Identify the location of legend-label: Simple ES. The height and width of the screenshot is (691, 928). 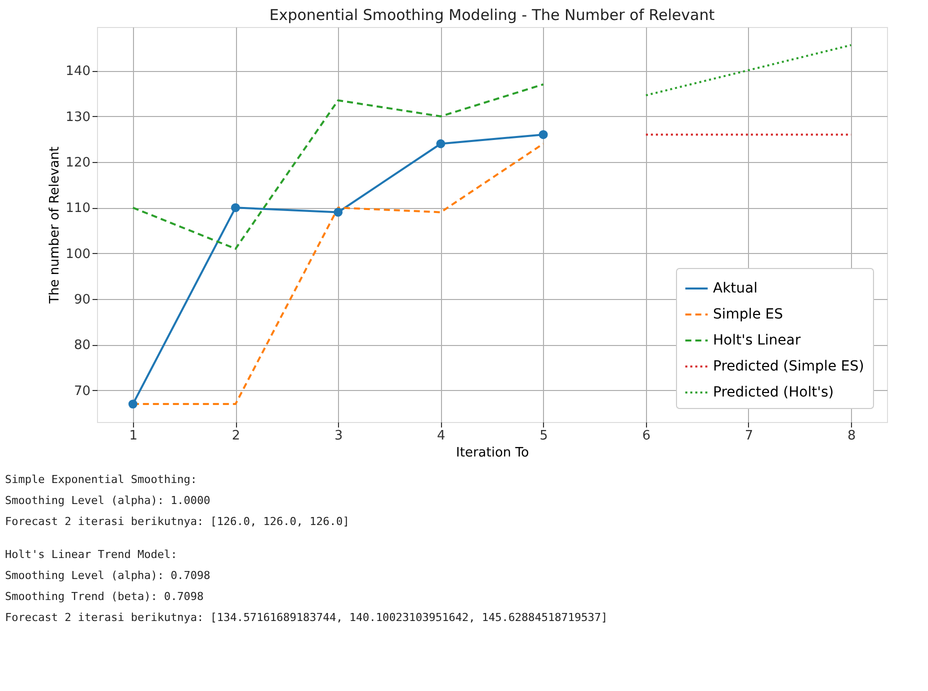
(748, 314).